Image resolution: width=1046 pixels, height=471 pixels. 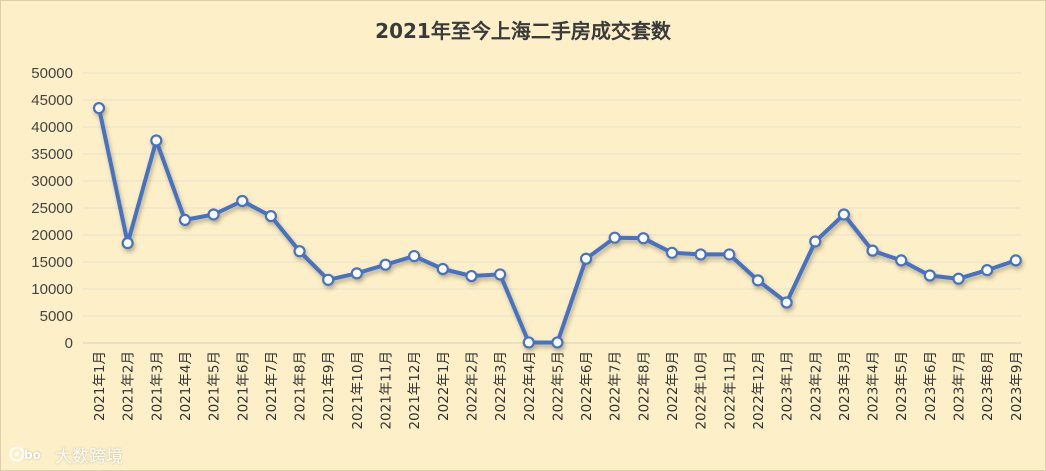 What do you see at coordinates (89, 456) in the screenshot?
I see `watermark-text: 大数跨境` at bounding box center [89, 456].